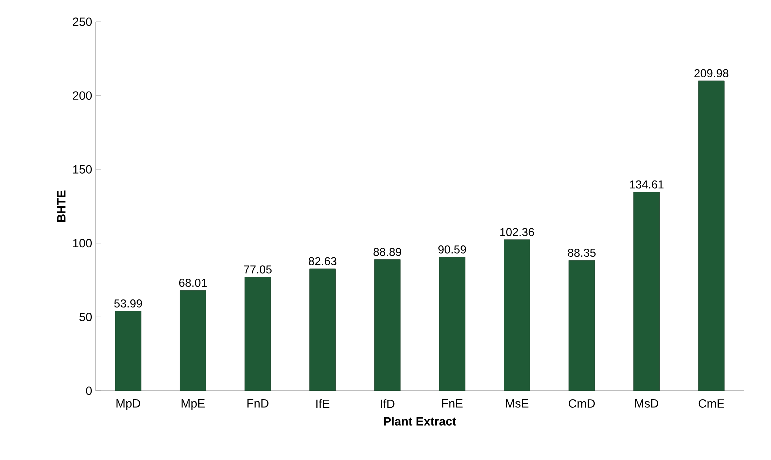  Describe the element at coordinates (128, 405) in the screenshot. I see `x-tick-label: MpD` at that location.